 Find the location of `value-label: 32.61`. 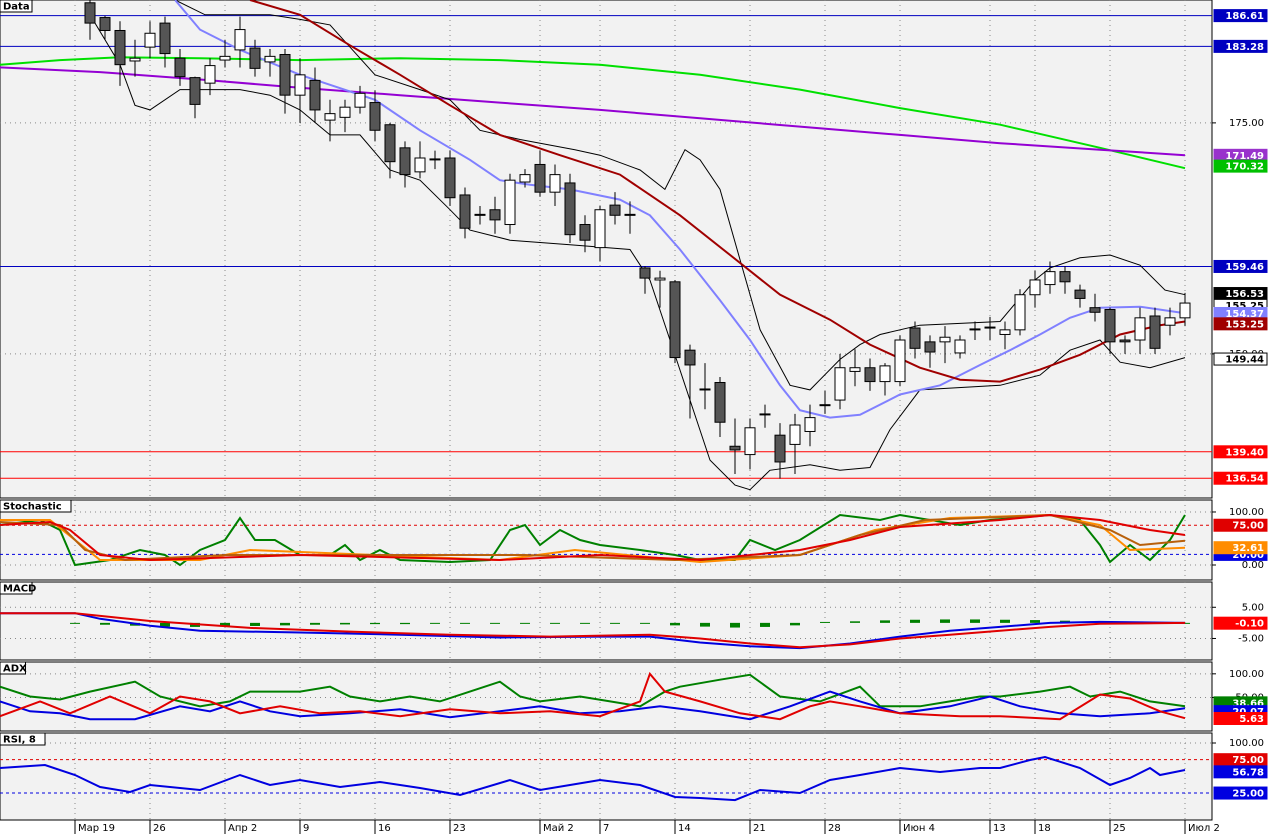

value-label: 32.61 is located at coordinates (1248, 548).